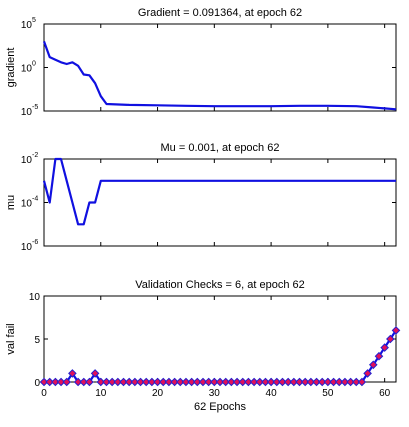 The image size is (409, 427). Describe the element at coordinates (11, 338) in the screenshot. I see `y-axis-label: val fail` at that location.